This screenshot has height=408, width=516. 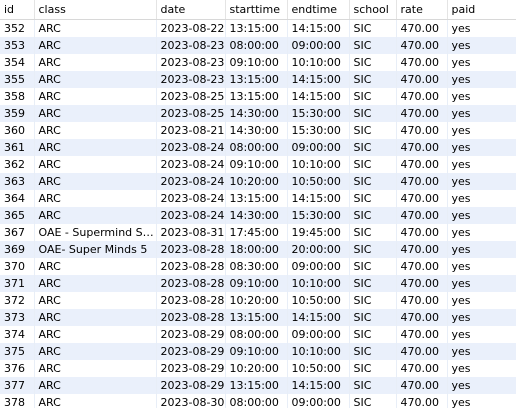 I want to click on cell-id: 360, so click(x=17, y=130).